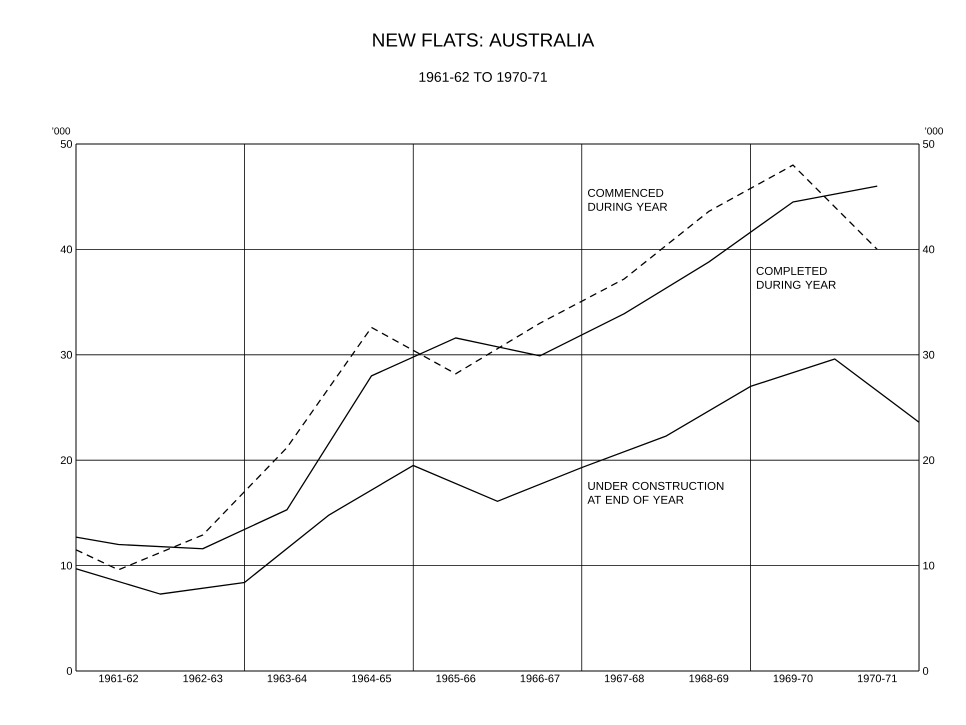 Image resolution: width=966 pixels, height=725 pixels. I want to click on x-tick-label: 1965-66, so click(456, 678).